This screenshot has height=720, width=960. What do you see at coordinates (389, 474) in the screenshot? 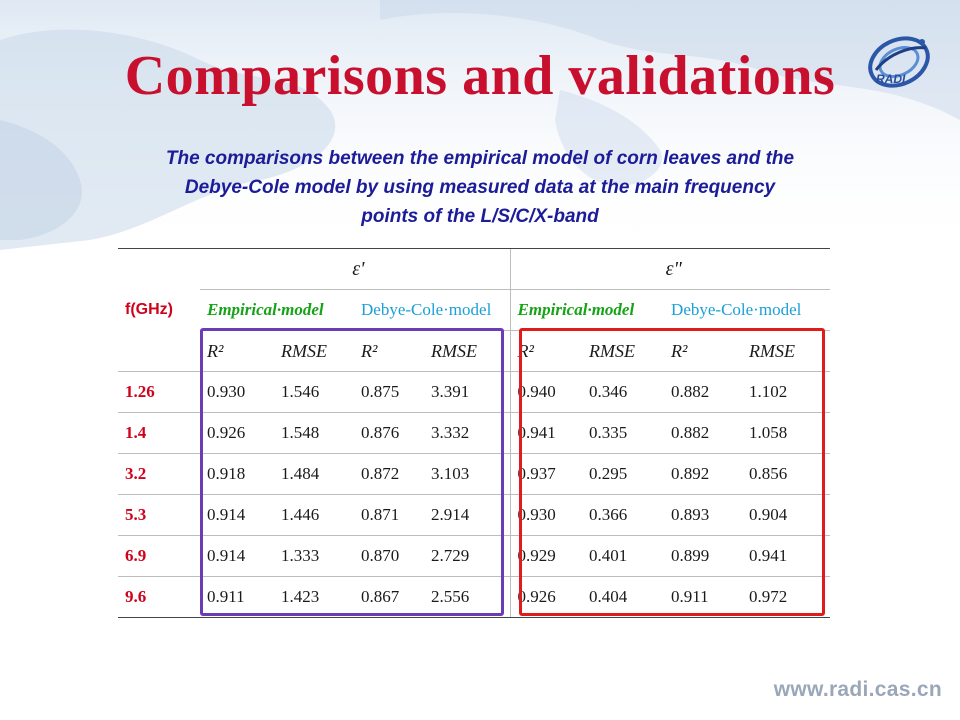
I see `value-cell: 0.872` at bounding box center [389, 474].